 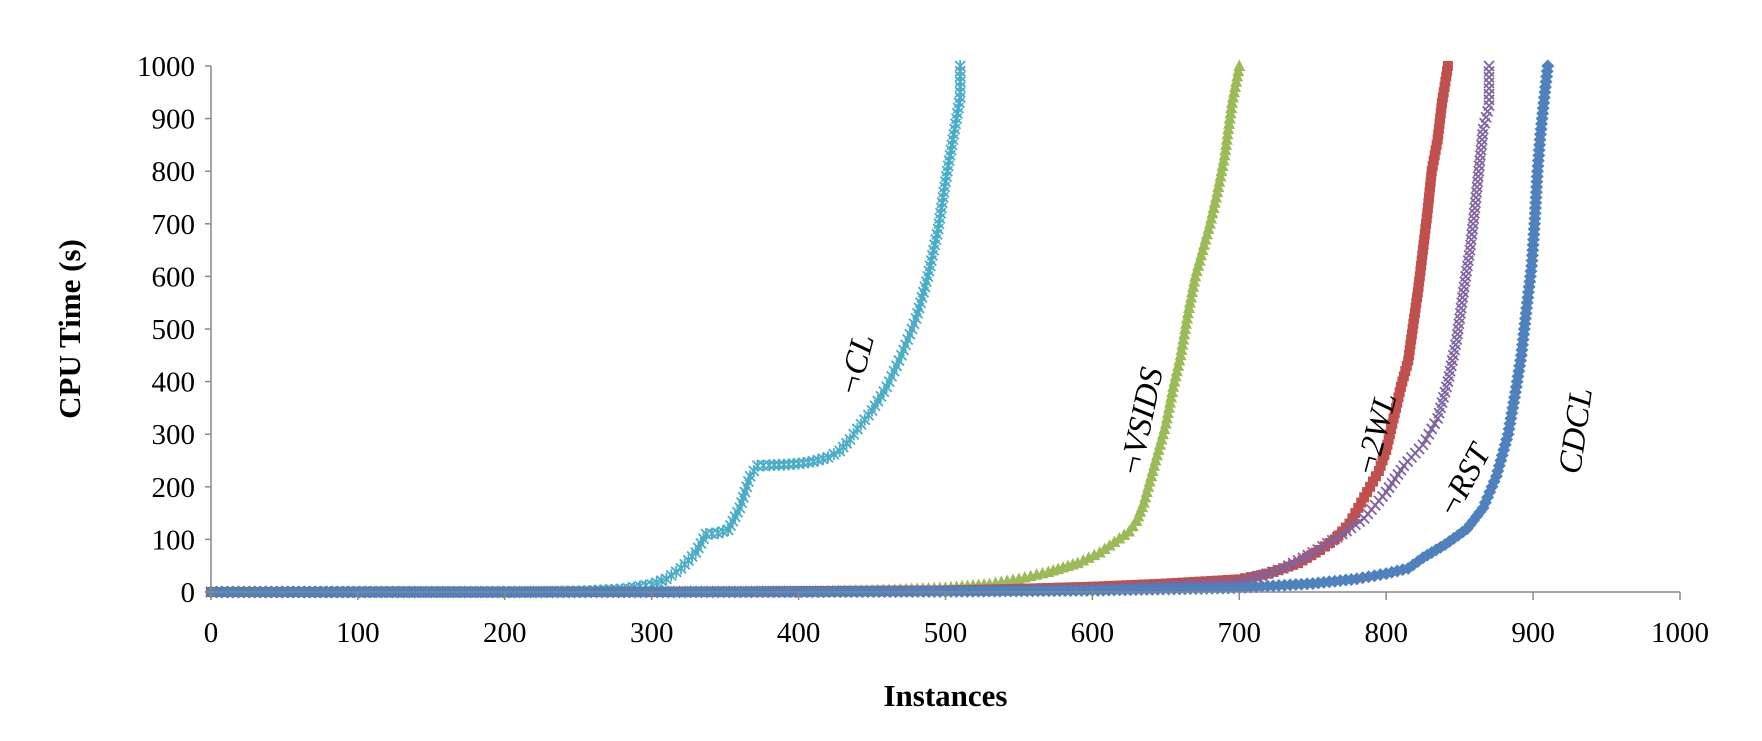 I want to click on y-tick-label: 100, so click(x=174, y=540).